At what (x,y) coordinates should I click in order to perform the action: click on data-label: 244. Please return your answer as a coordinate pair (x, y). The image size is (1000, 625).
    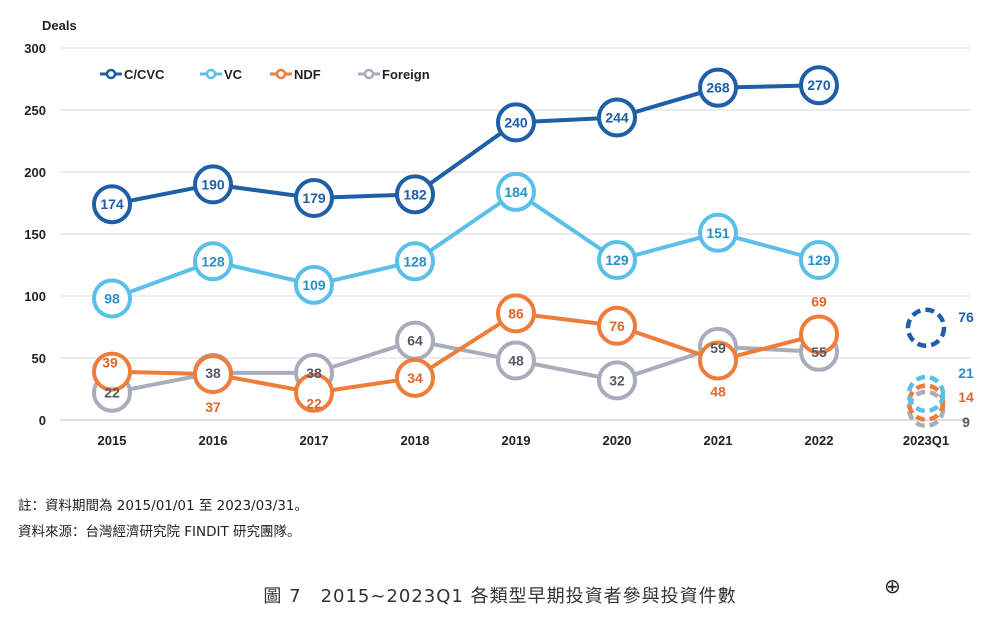
    Looking at the image, I should click on (617, 117).